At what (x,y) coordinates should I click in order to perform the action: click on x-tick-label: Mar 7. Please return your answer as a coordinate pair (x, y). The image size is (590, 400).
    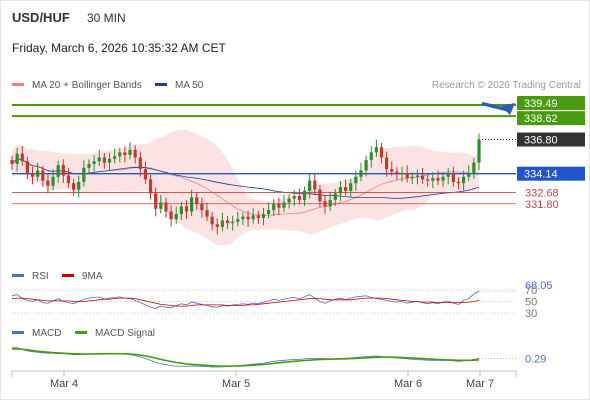
    Looking at the image, I should click on (480, 384).